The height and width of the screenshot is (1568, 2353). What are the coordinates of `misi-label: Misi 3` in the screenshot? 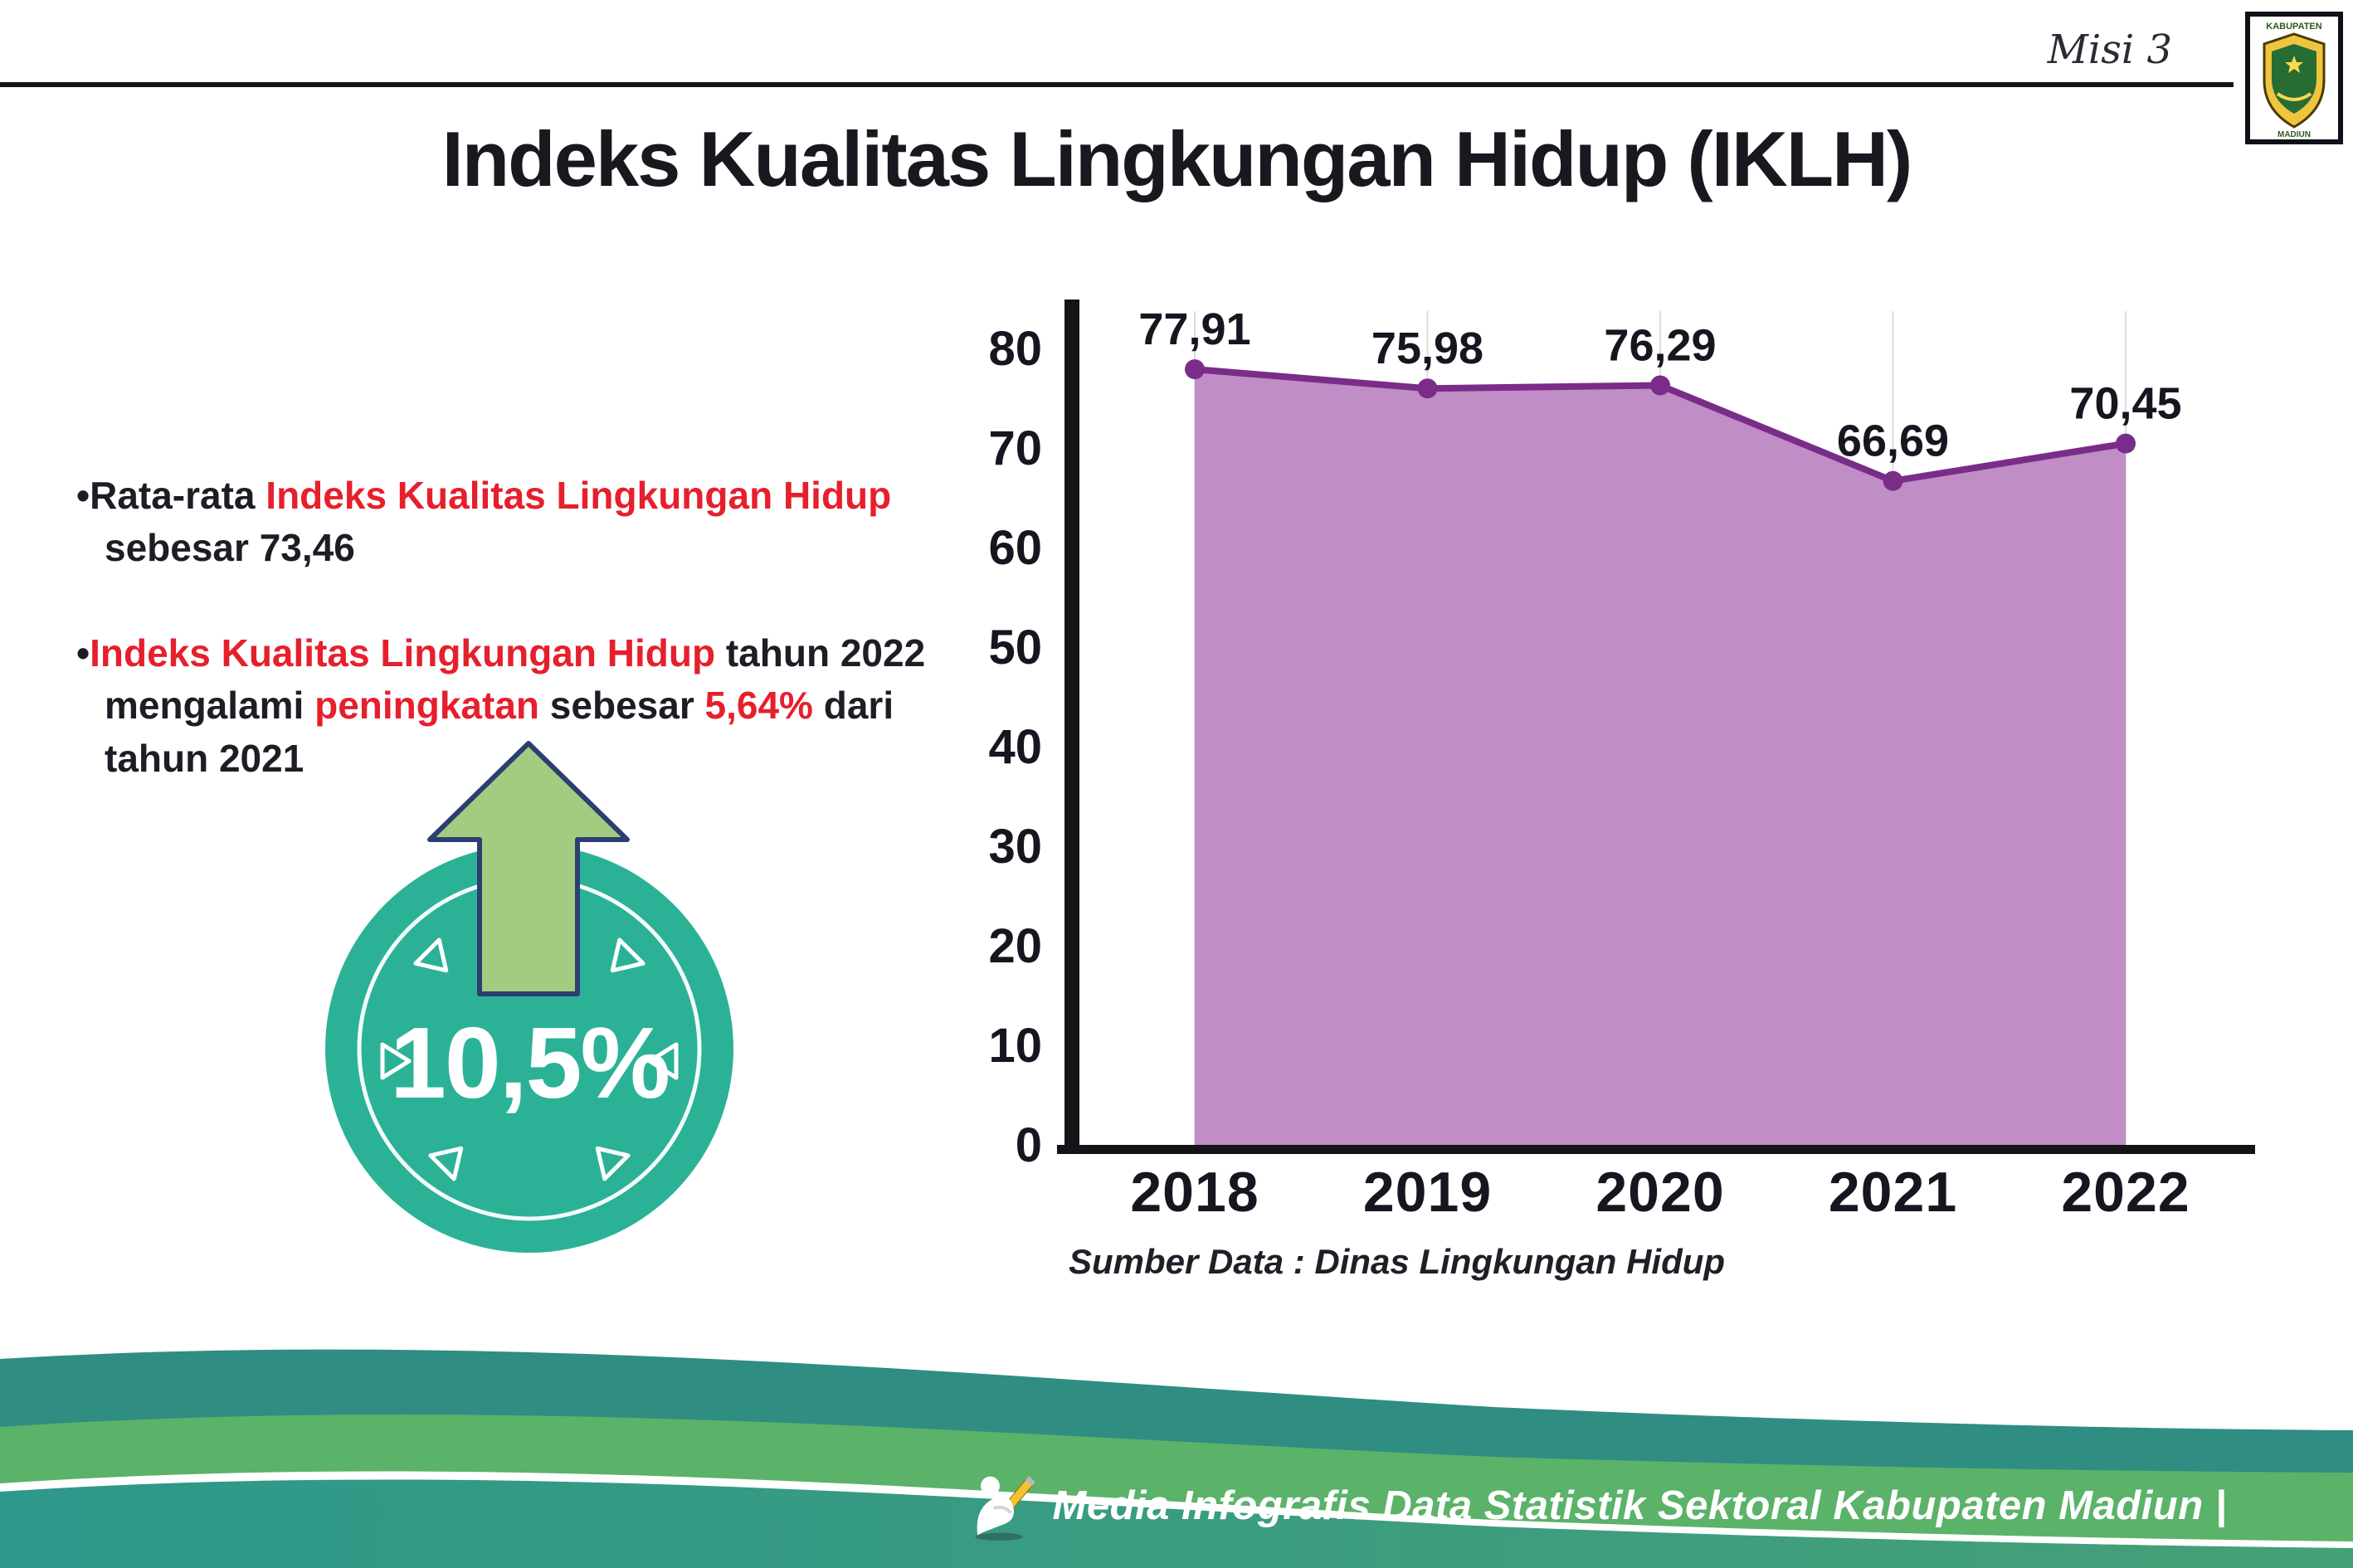 It's located at (2109, 50).